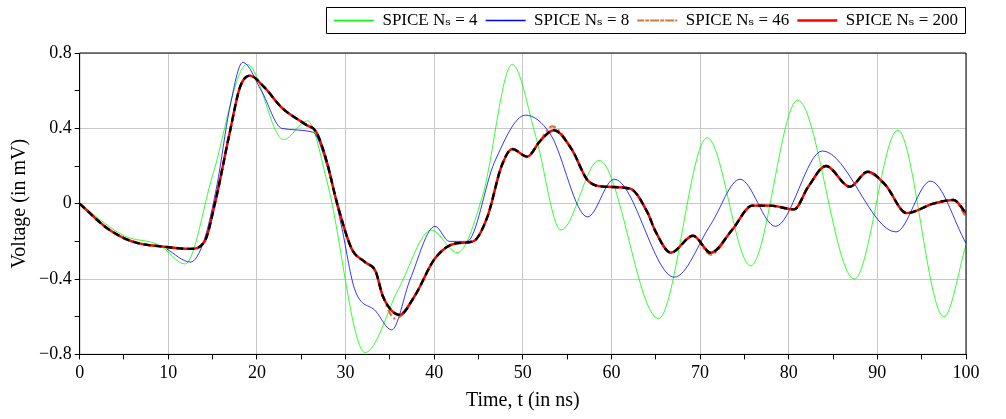 The image size is (1006, 419). Describe the element at coordinates (788, 371) in the screenshot. I see `x-tick-label: 80` at that location.